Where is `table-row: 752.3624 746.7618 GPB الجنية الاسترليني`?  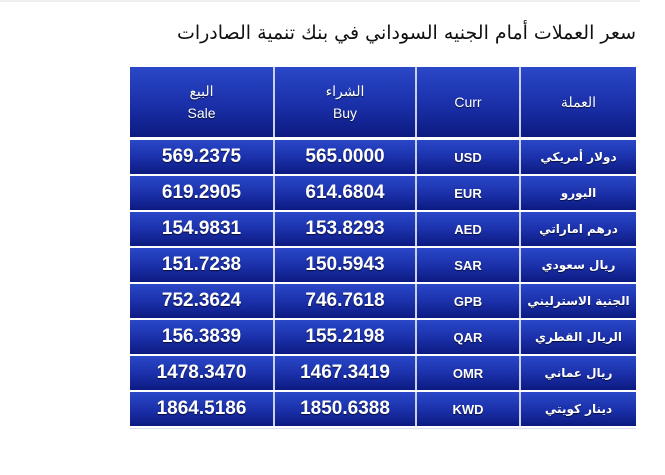 table-row: 752.3624 746.7618 GPB الجنية الاسترليني is located at coordinates (383, 301).